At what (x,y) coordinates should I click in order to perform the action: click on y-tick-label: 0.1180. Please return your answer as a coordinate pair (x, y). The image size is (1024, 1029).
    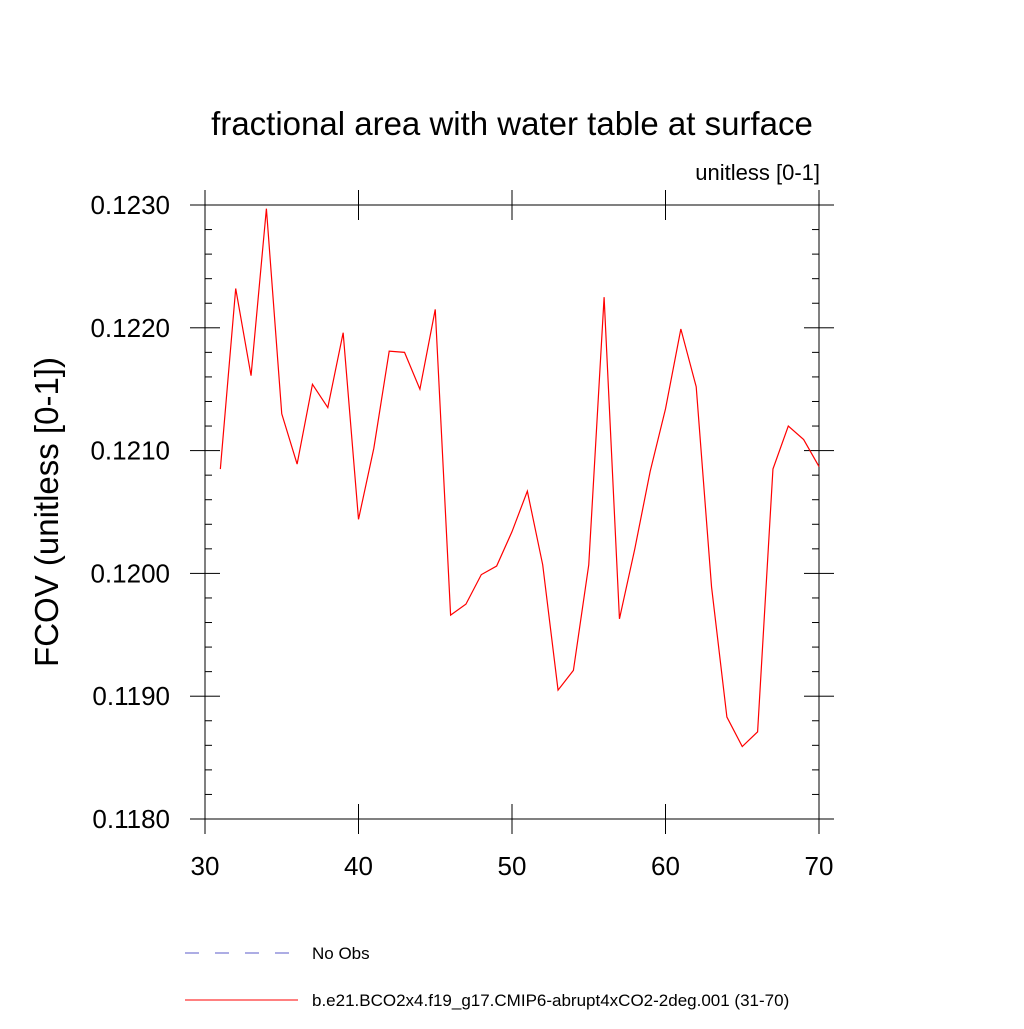
    Looking at the image, I should click on (131, 819).